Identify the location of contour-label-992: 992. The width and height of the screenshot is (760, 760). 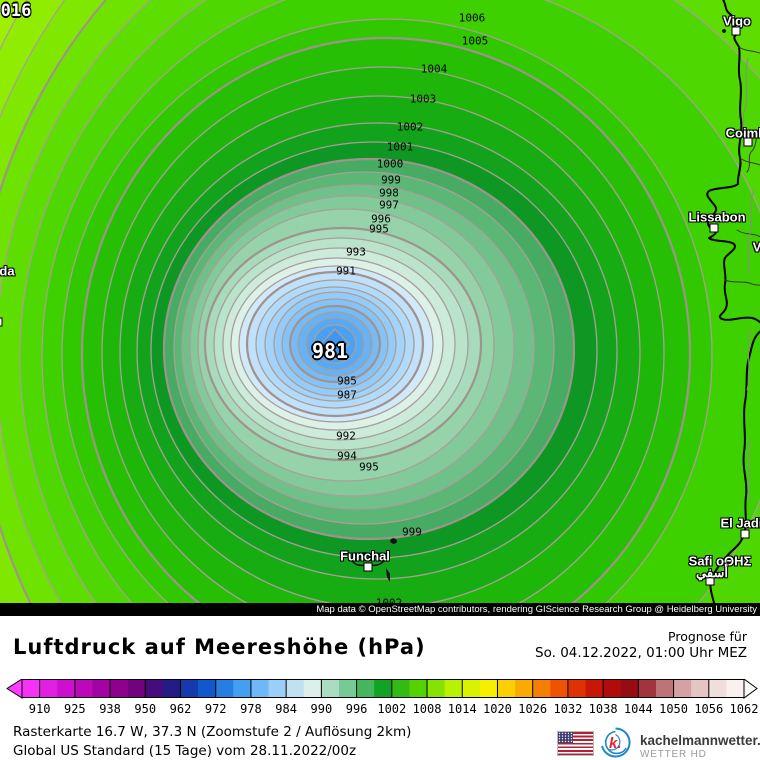
(346, 436).